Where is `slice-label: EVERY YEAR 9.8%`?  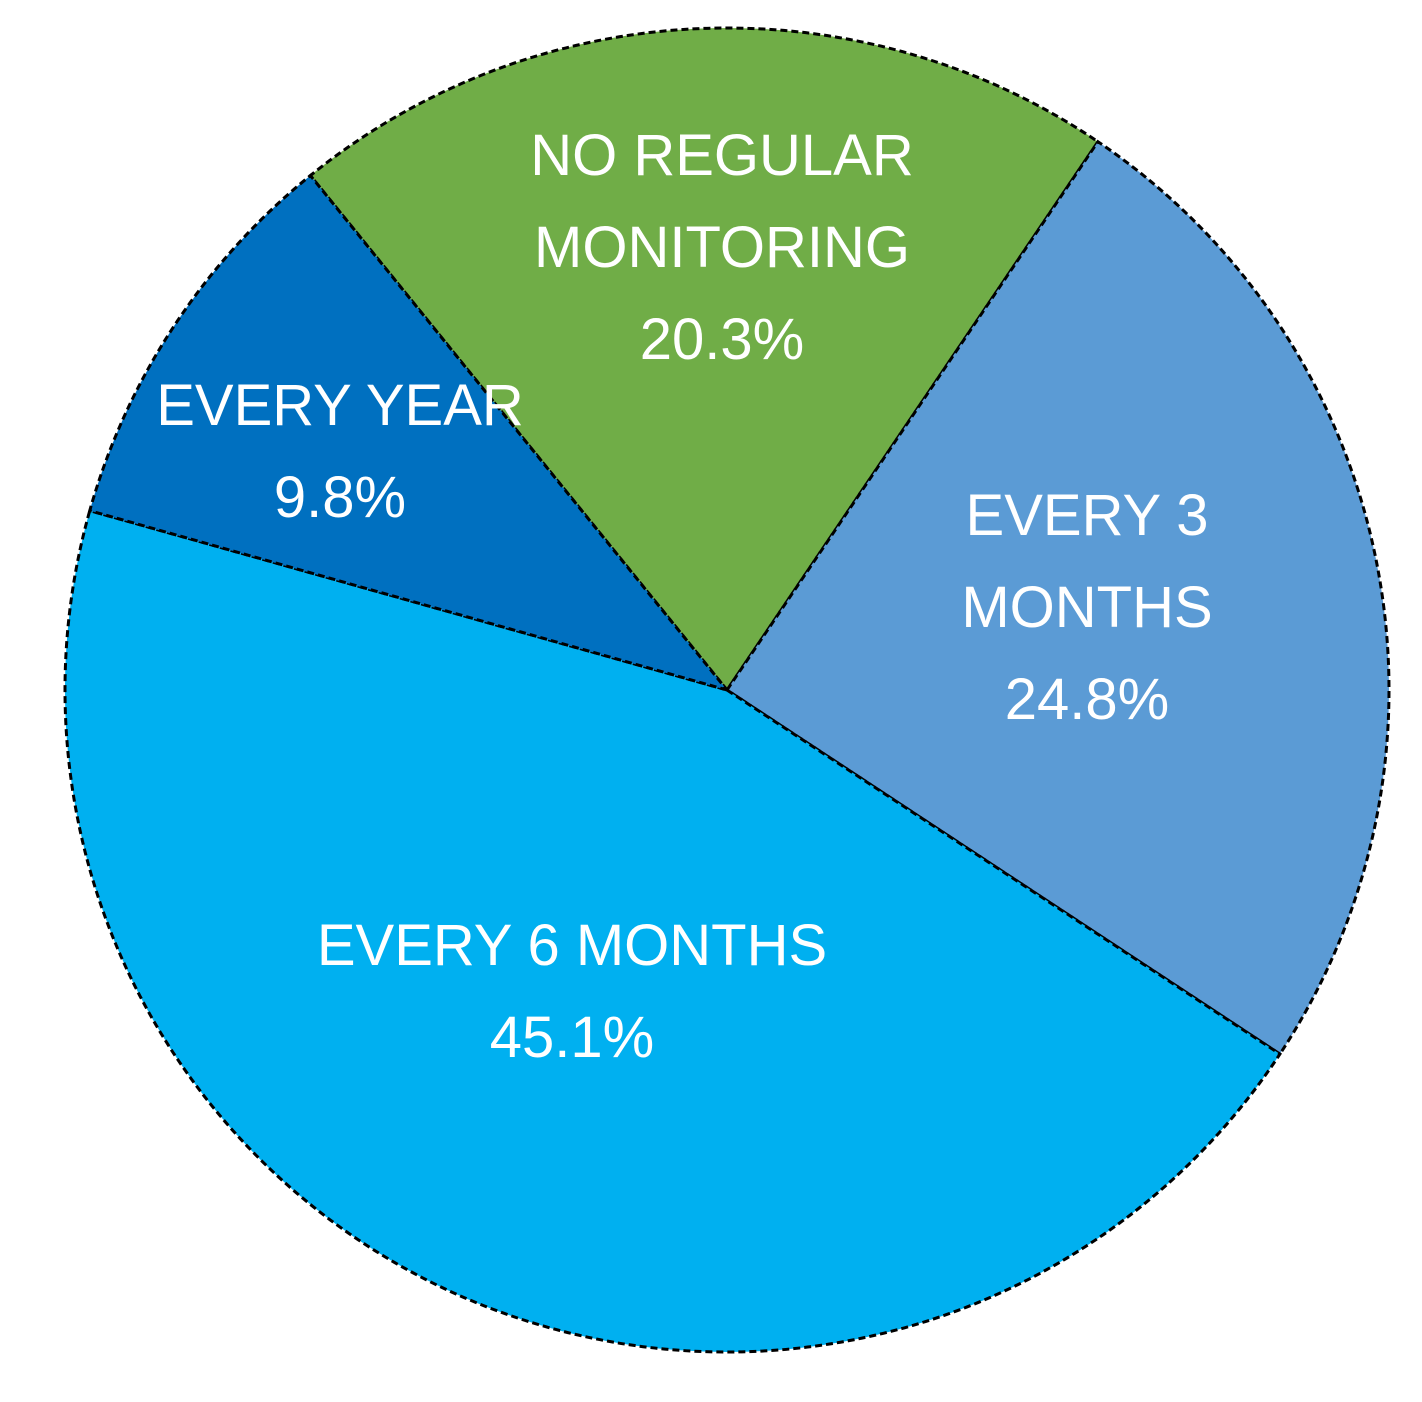 slice-label: EVERY YEAR 9.8% is located at coordinates (340, 452).